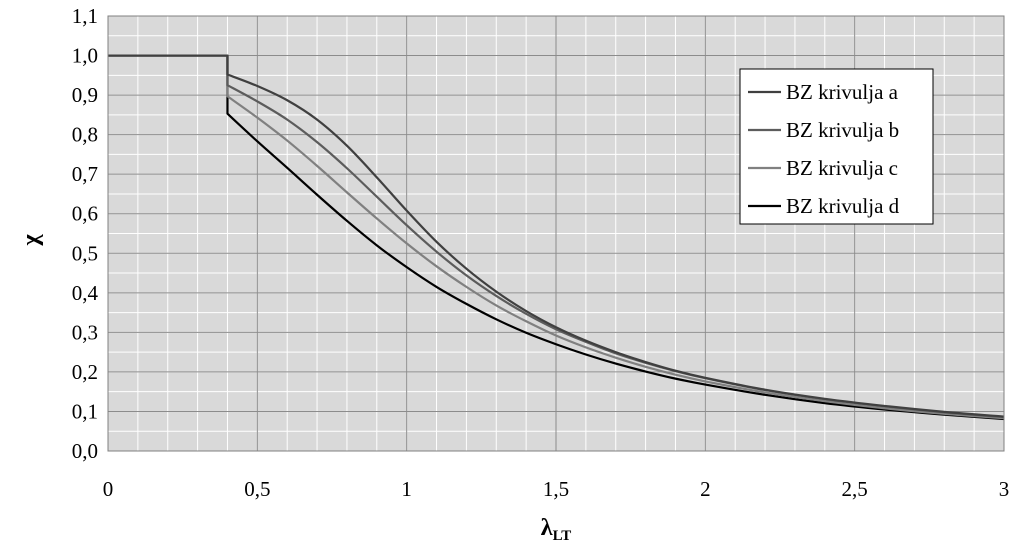 This screenshot has height=557, width=1024. I want to click on y-tick-label: 0,4, so click(85, 293).